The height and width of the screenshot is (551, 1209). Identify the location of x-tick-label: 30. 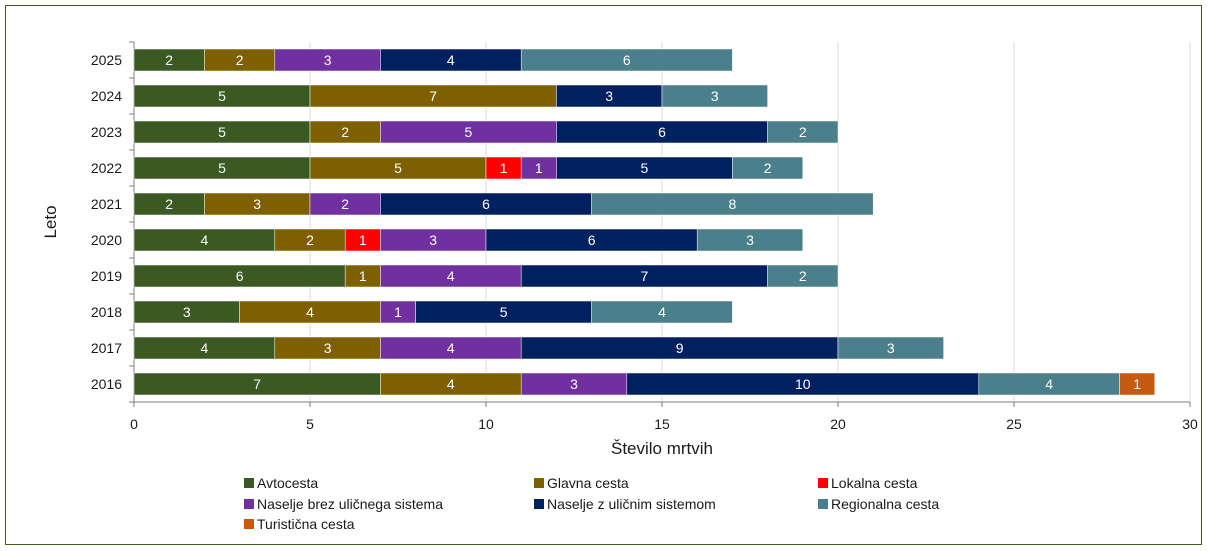
(1190, 424).